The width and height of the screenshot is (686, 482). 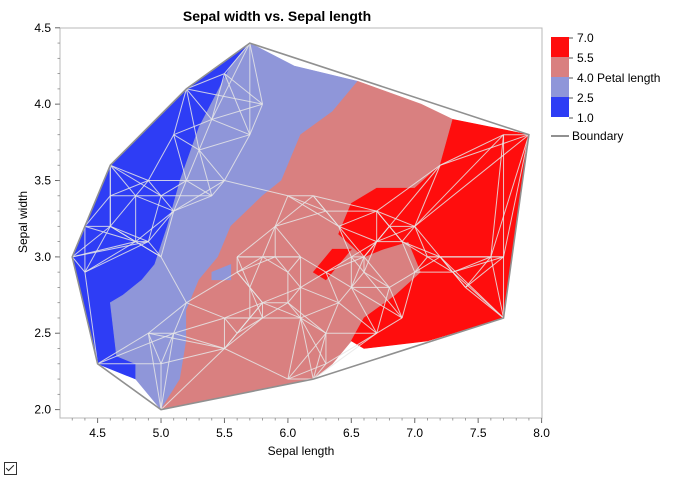 What do you see at coordinates (310, 429) in the screenshot?
I see `x-axis: 4.5 5.0 5.5 6.0 6.5 7.0 7.5 8.0` at bounding box center [310, 429].